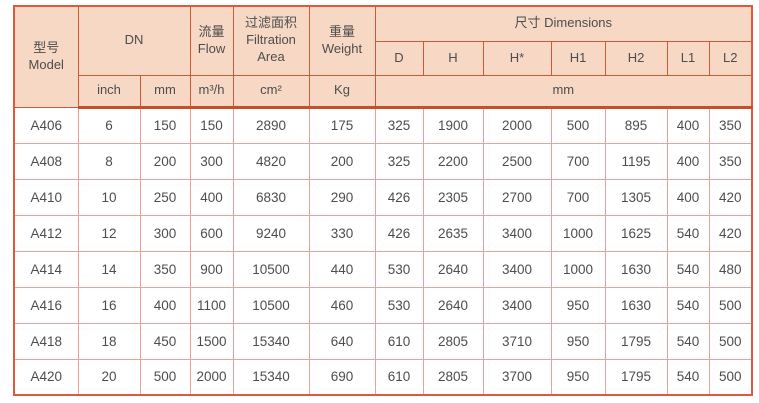 This screenshot has height=403, width=759. I want to click on col-header-flow: 流量 Flow, so click(211, 40).